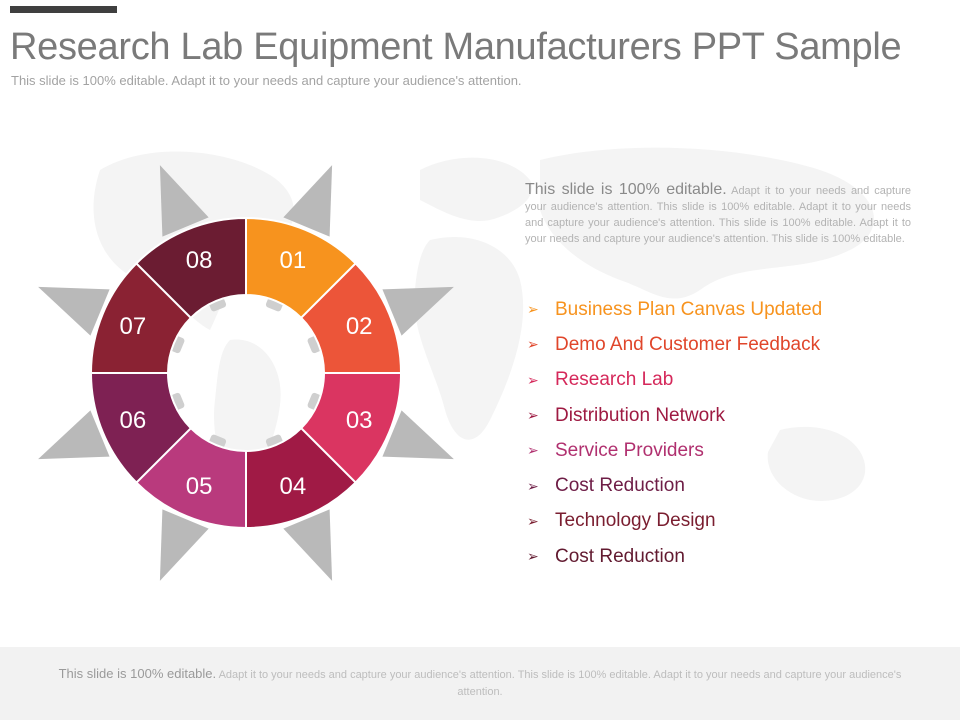 This screenshot has width=960, height=720. I want to click on bullet-text: Business Plan Canvas Updated, so click(689, 309).